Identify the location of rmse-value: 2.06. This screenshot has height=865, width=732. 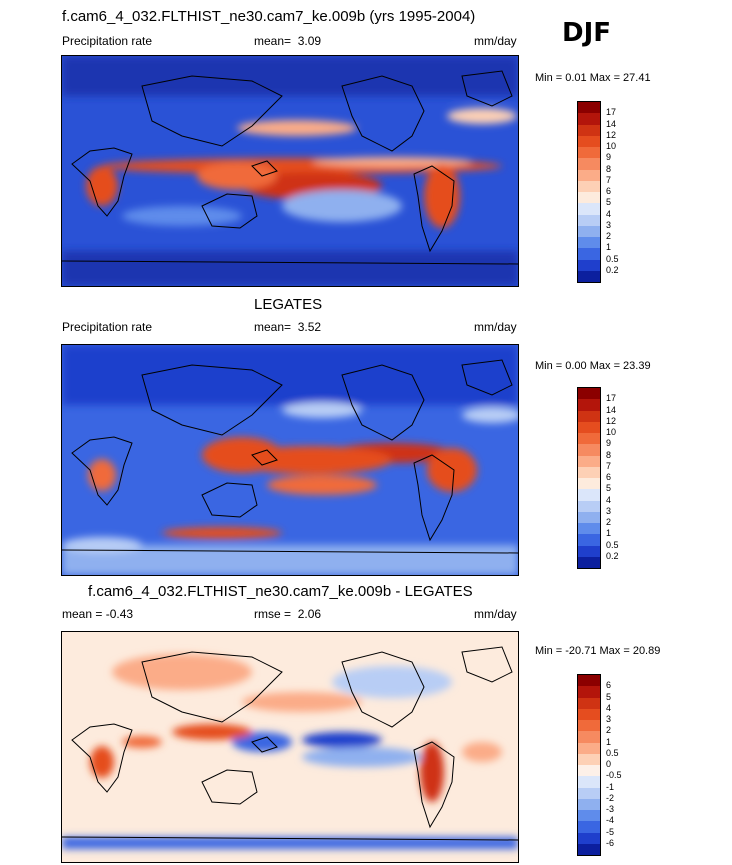
(309, 614).